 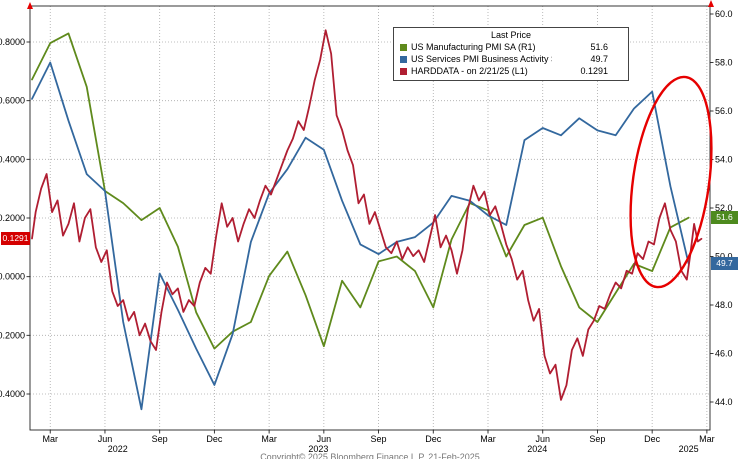 What do you see at coordinates (15, 239) in the screenshot?
I see `harddata-last-value-badge: 0.1291` at bounding box center [15, 239].